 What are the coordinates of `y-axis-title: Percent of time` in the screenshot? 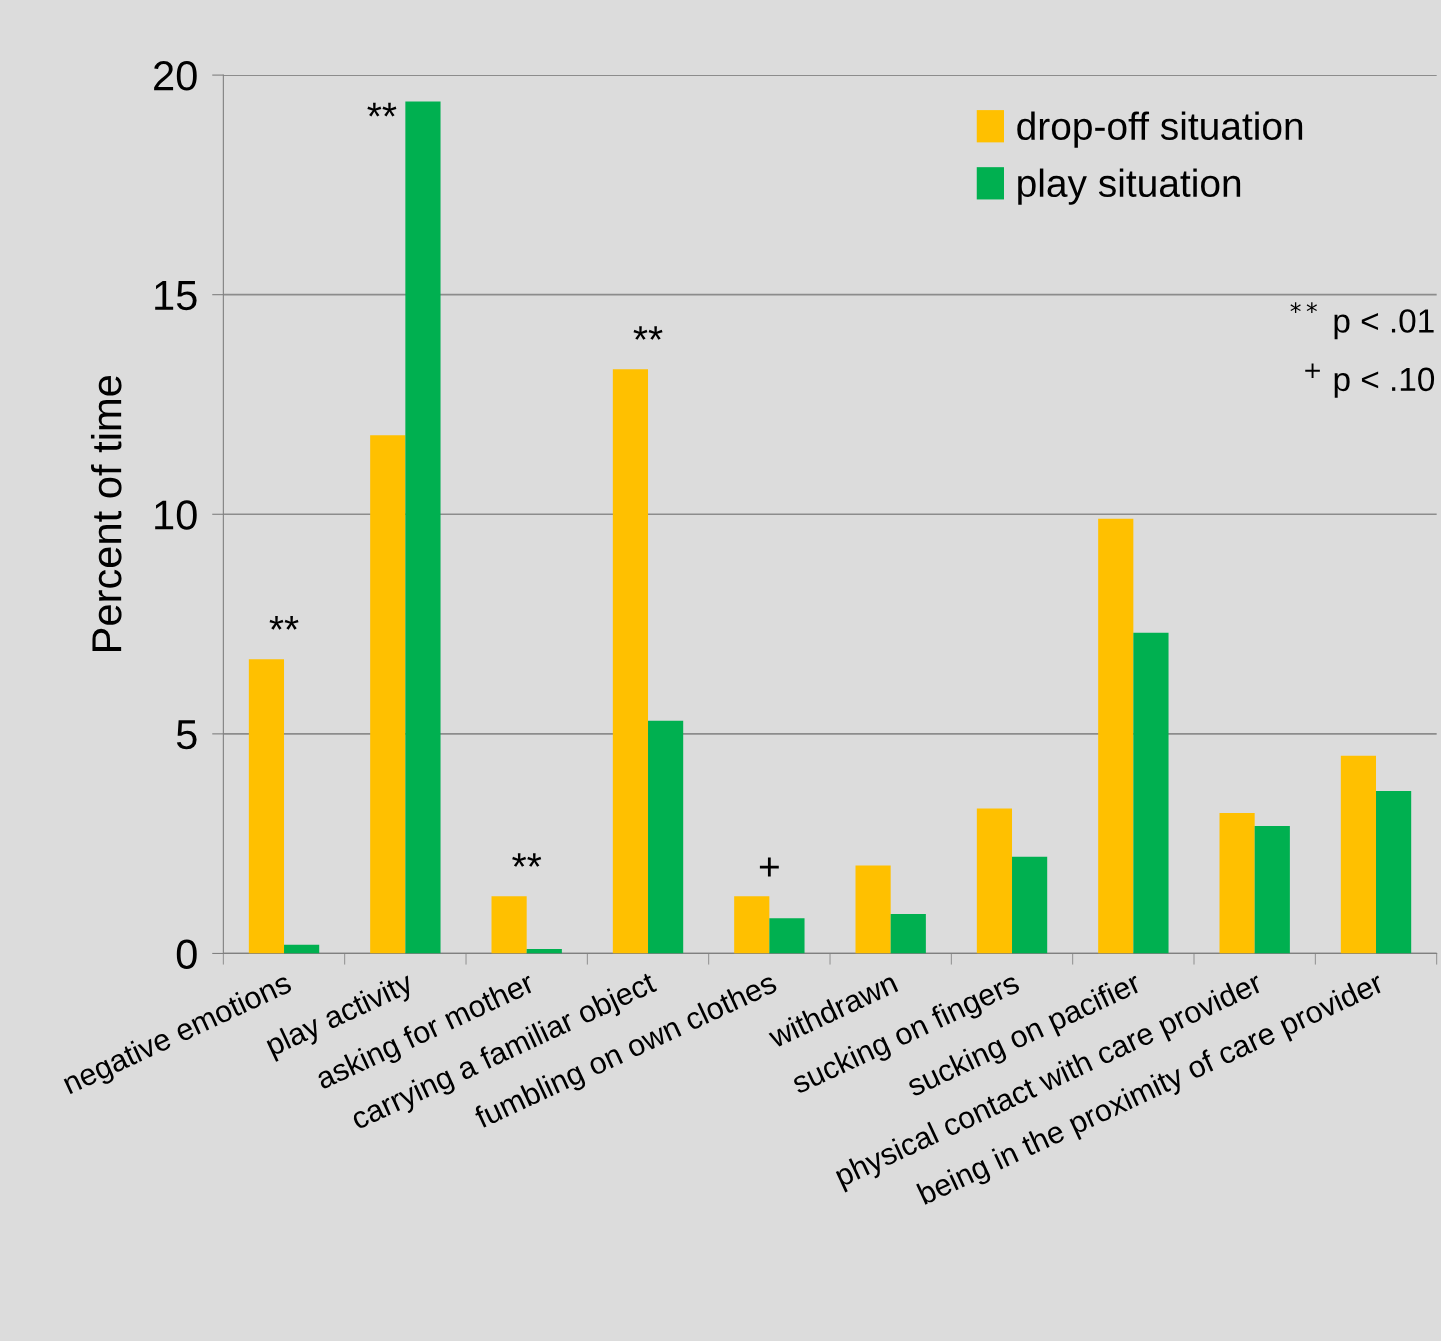 It's located at (106, 513).